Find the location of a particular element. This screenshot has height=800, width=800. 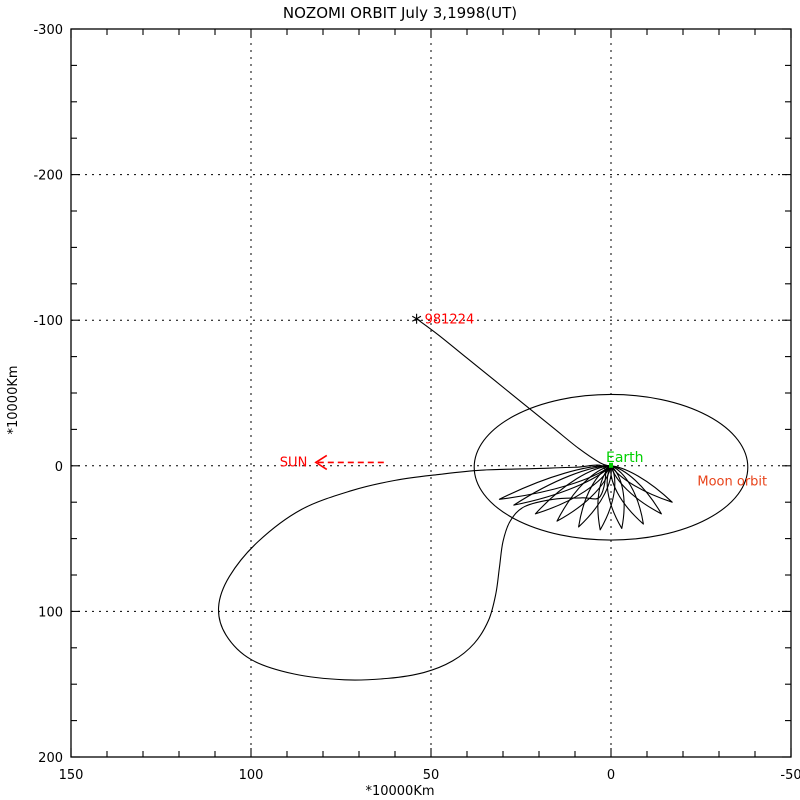

moon-orbit-ellipse is located at coordinates (611, 467).